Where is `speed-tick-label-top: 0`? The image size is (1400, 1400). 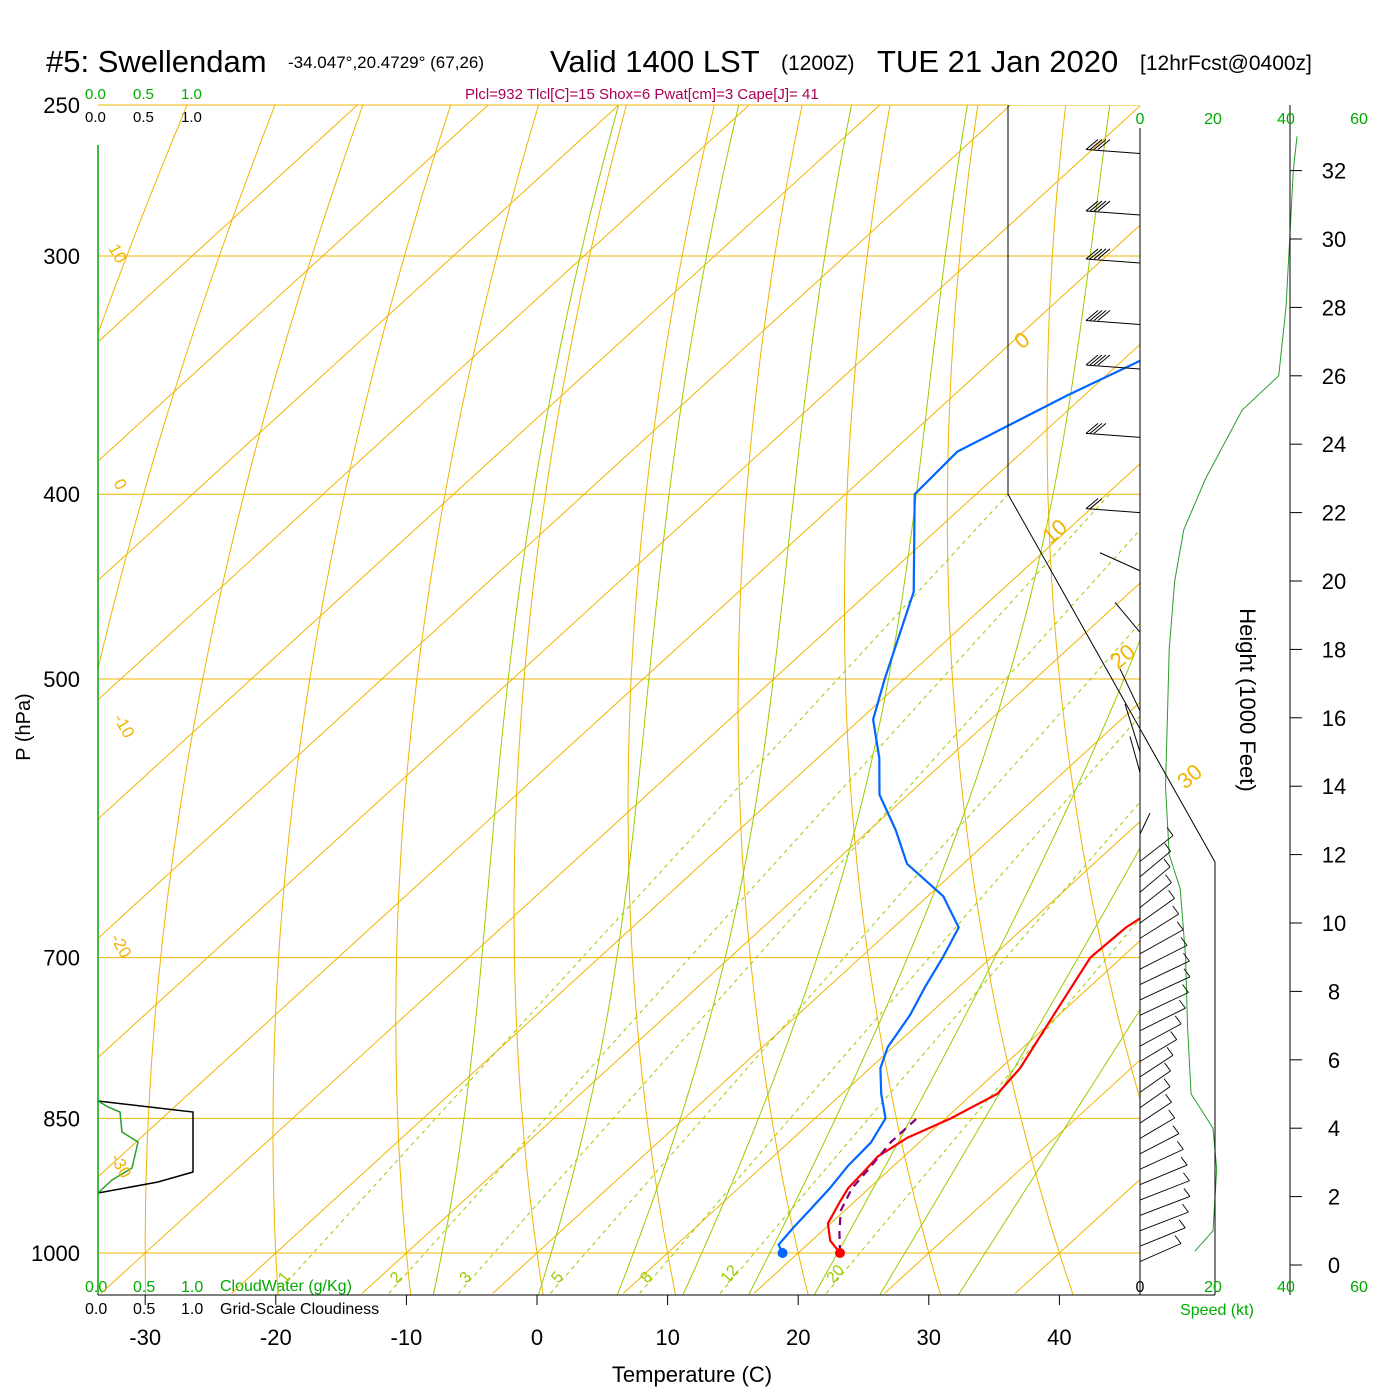
speed-tick-label-top: 0 is located at coordinates (1140, 119).